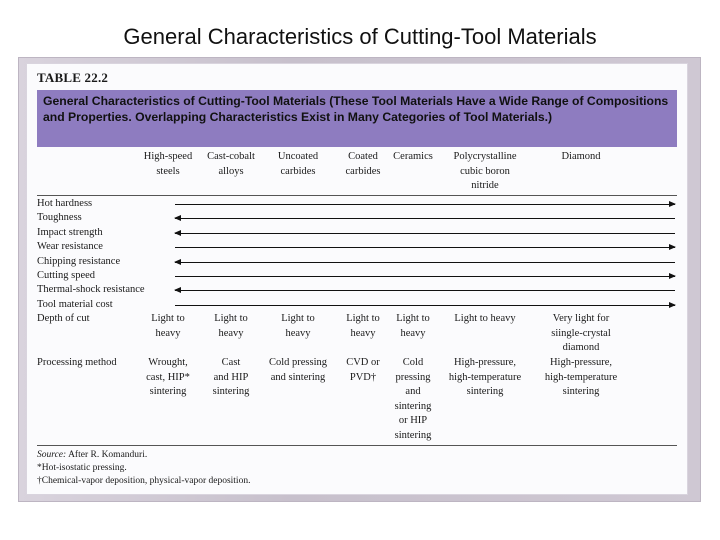  I want to click on processing-cell-1: Wrought, cast, HIP* sintering, so click(168, 378).